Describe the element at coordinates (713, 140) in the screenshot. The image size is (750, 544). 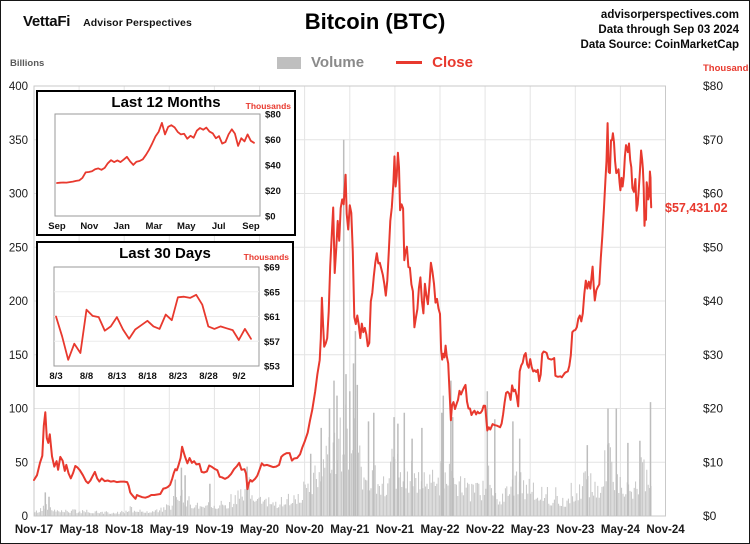
I see `svg-text: $70` at that location.